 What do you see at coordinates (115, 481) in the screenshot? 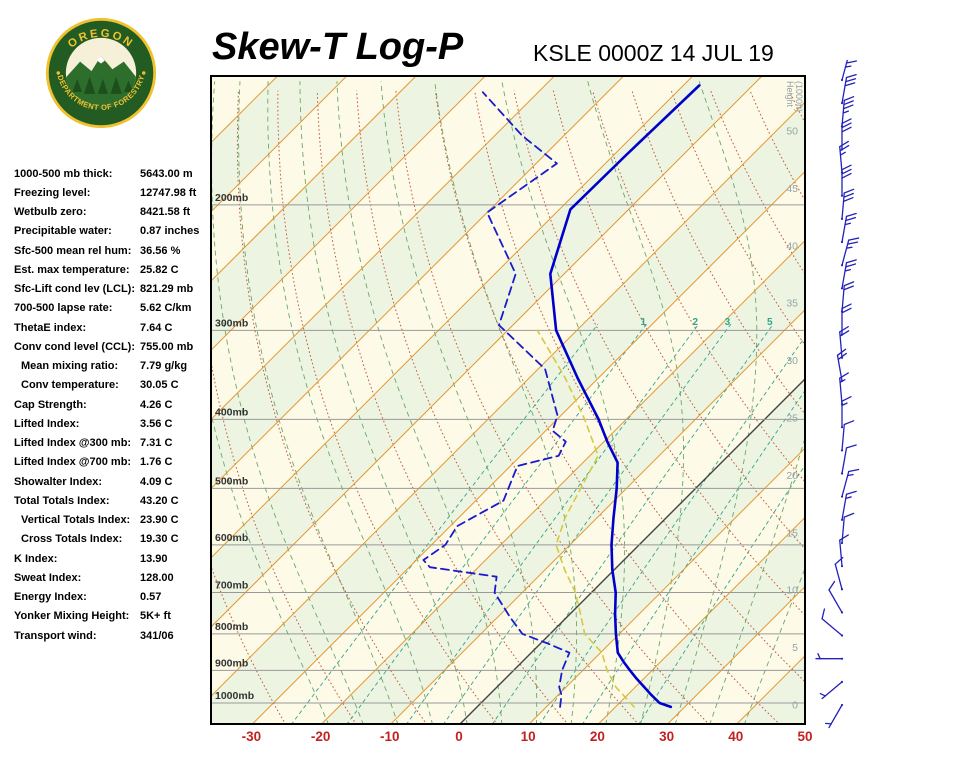
I see `index-row: Showalter Index: 4.09 C` at bounding box center [115, 481].